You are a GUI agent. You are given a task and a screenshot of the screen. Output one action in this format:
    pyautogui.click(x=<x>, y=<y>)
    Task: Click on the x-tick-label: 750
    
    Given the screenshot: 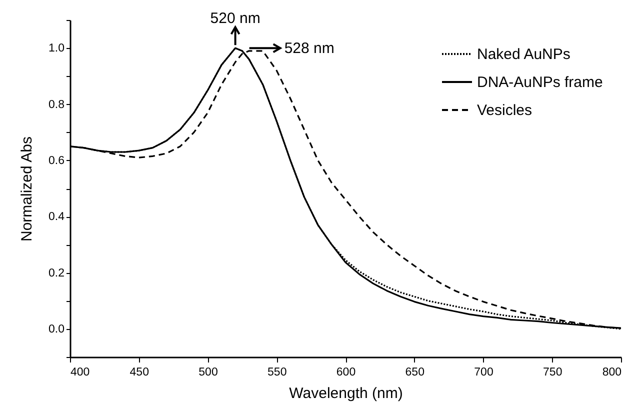 What is the action you would take?
    pyautogui.click(x=552, y=372)
    